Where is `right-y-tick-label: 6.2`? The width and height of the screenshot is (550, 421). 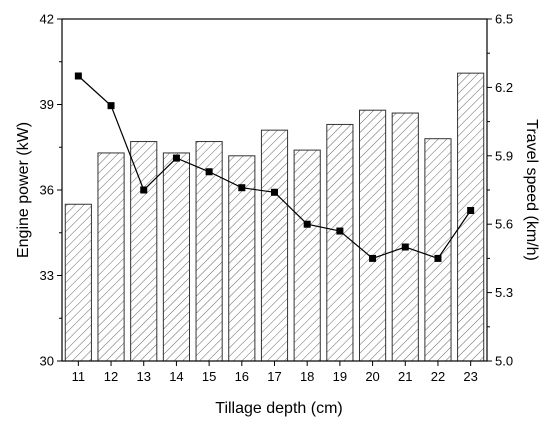
right-y-tick-label: 6.2 is located at coordinates (504, 87).